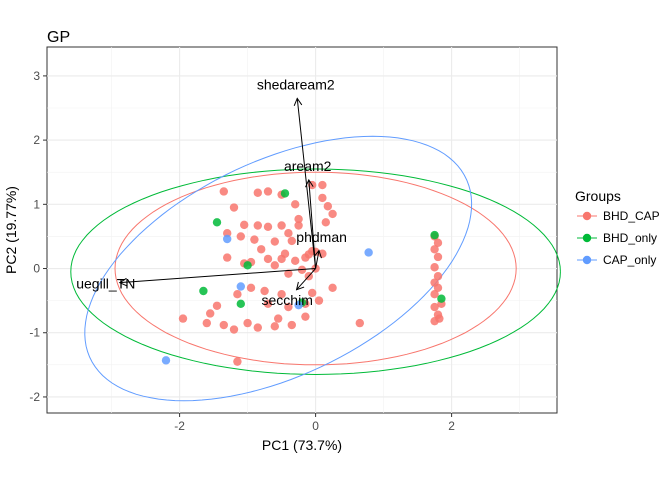 The height and width of the screenshot is (480, 672). Describe the element at coordinates (123, 282) in the screenshot. I see `arrowhead-uegill_TN` at that location.